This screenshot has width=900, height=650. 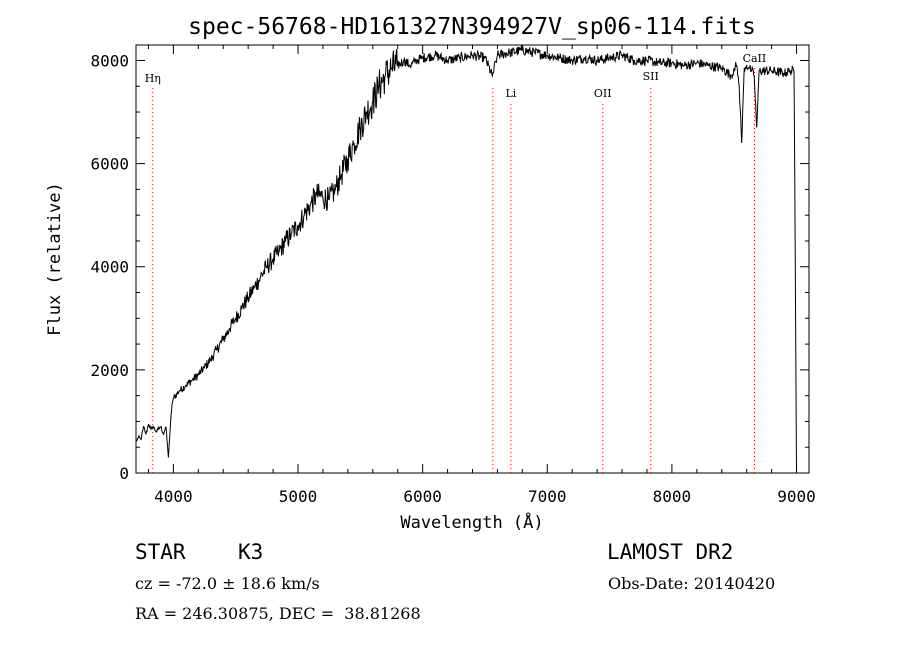 What do you see at coordinates (755, 58) in the screenshot?
I see `spectral-line-label: CaII` at bounding box center [755, 58].